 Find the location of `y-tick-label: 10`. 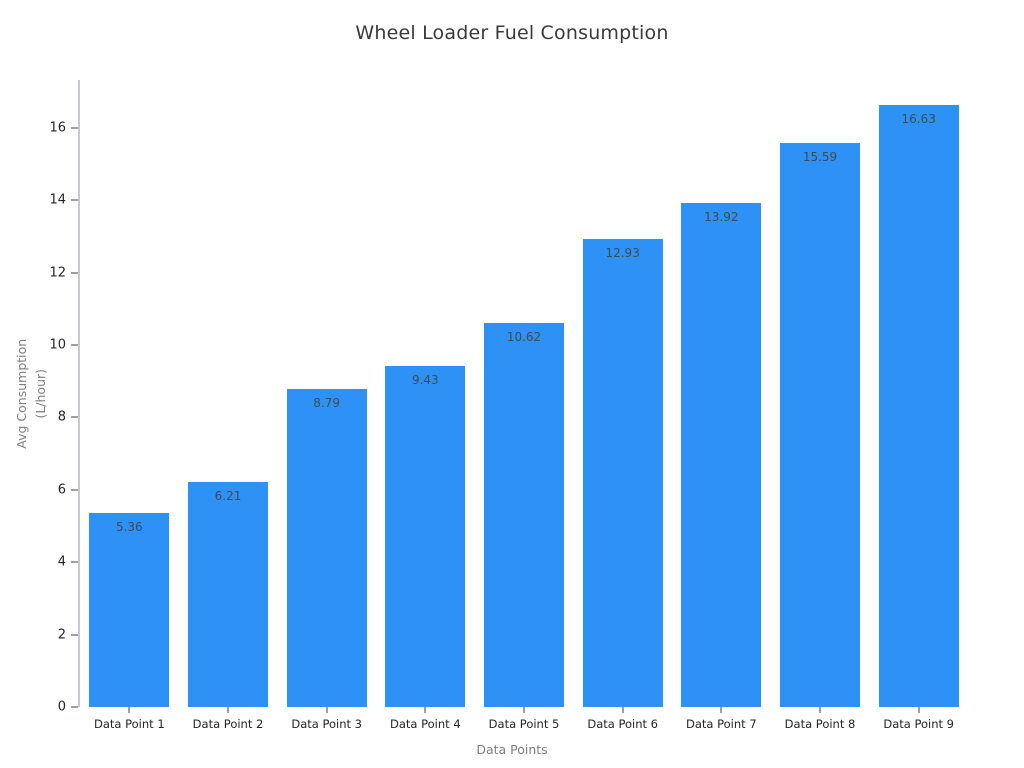

y-tick-label: 10 is located at coordinates (57, 345).